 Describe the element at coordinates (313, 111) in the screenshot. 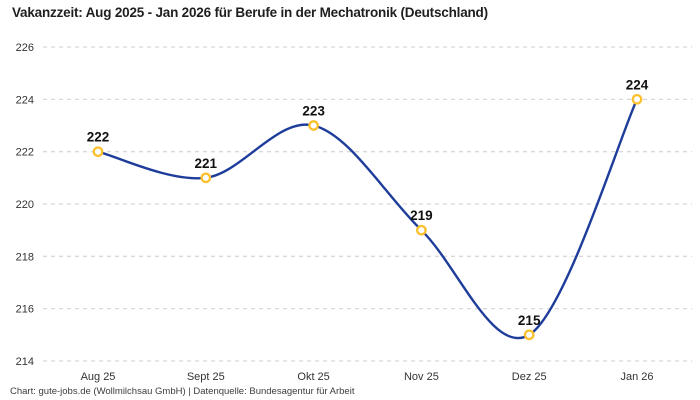

I see `data-point-label: 223` at that location.